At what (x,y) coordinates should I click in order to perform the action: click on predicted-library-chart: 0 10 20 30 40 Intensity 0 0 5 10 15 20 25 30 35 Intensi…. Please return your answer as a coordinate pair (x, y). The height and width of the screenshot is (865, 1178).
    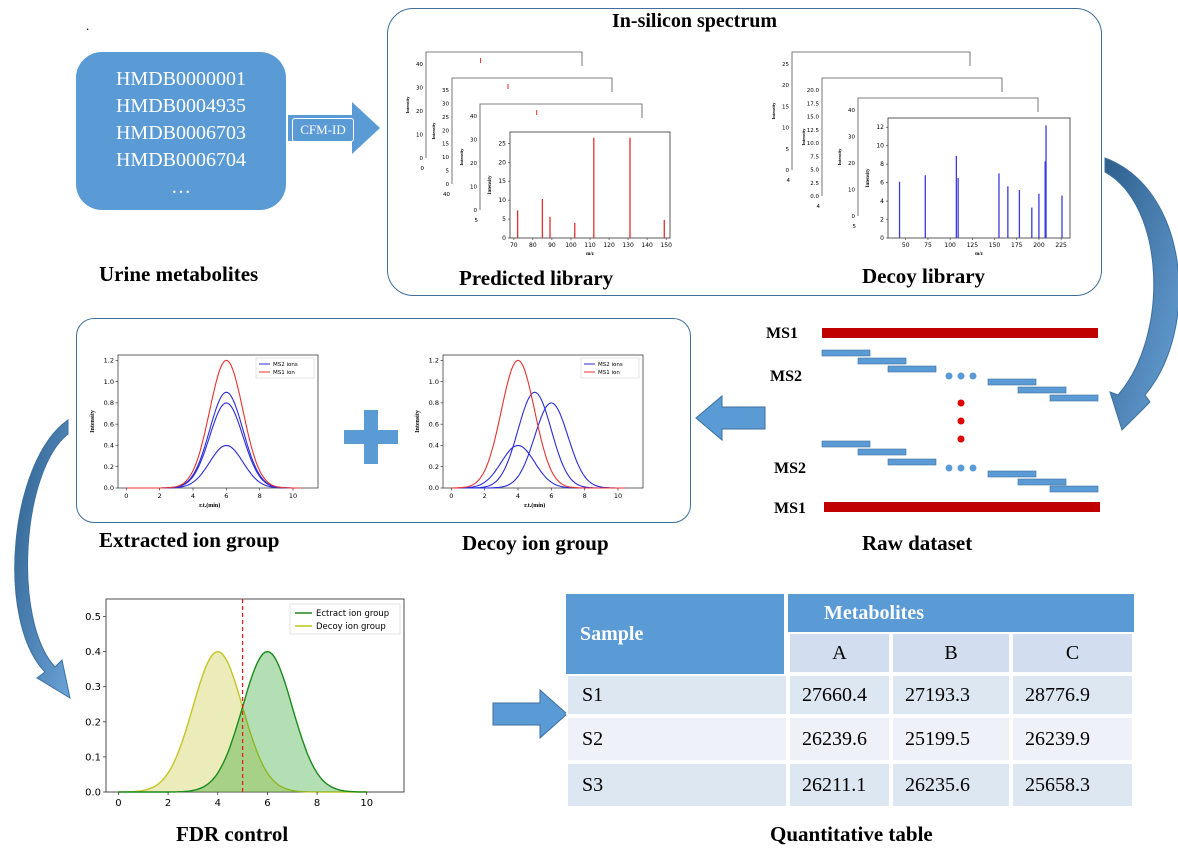
    Looking at the image, I should click on (538, 154).